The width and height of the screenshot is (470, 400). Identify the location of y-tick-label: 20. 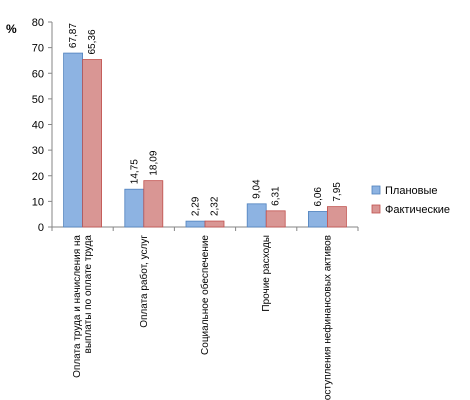
(38, 177).